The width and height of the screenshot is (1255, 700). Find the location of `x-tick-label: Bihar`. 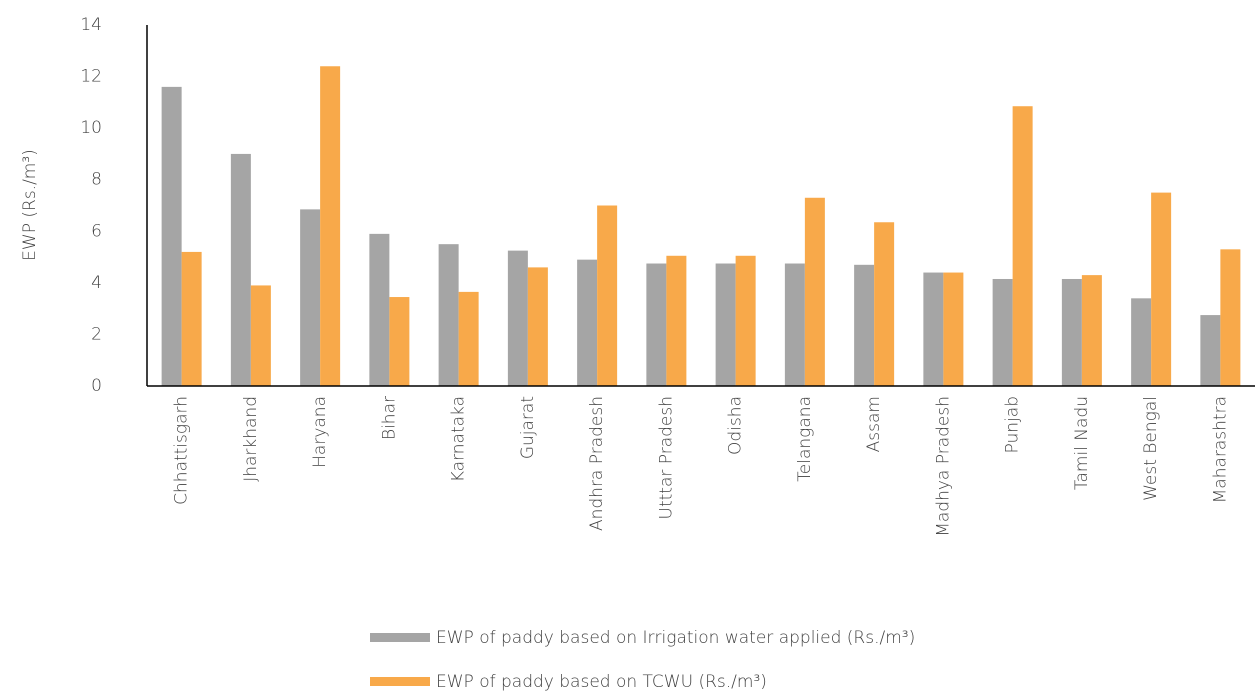

x-tick-label: Bihar is located at coordinates (389, 418).